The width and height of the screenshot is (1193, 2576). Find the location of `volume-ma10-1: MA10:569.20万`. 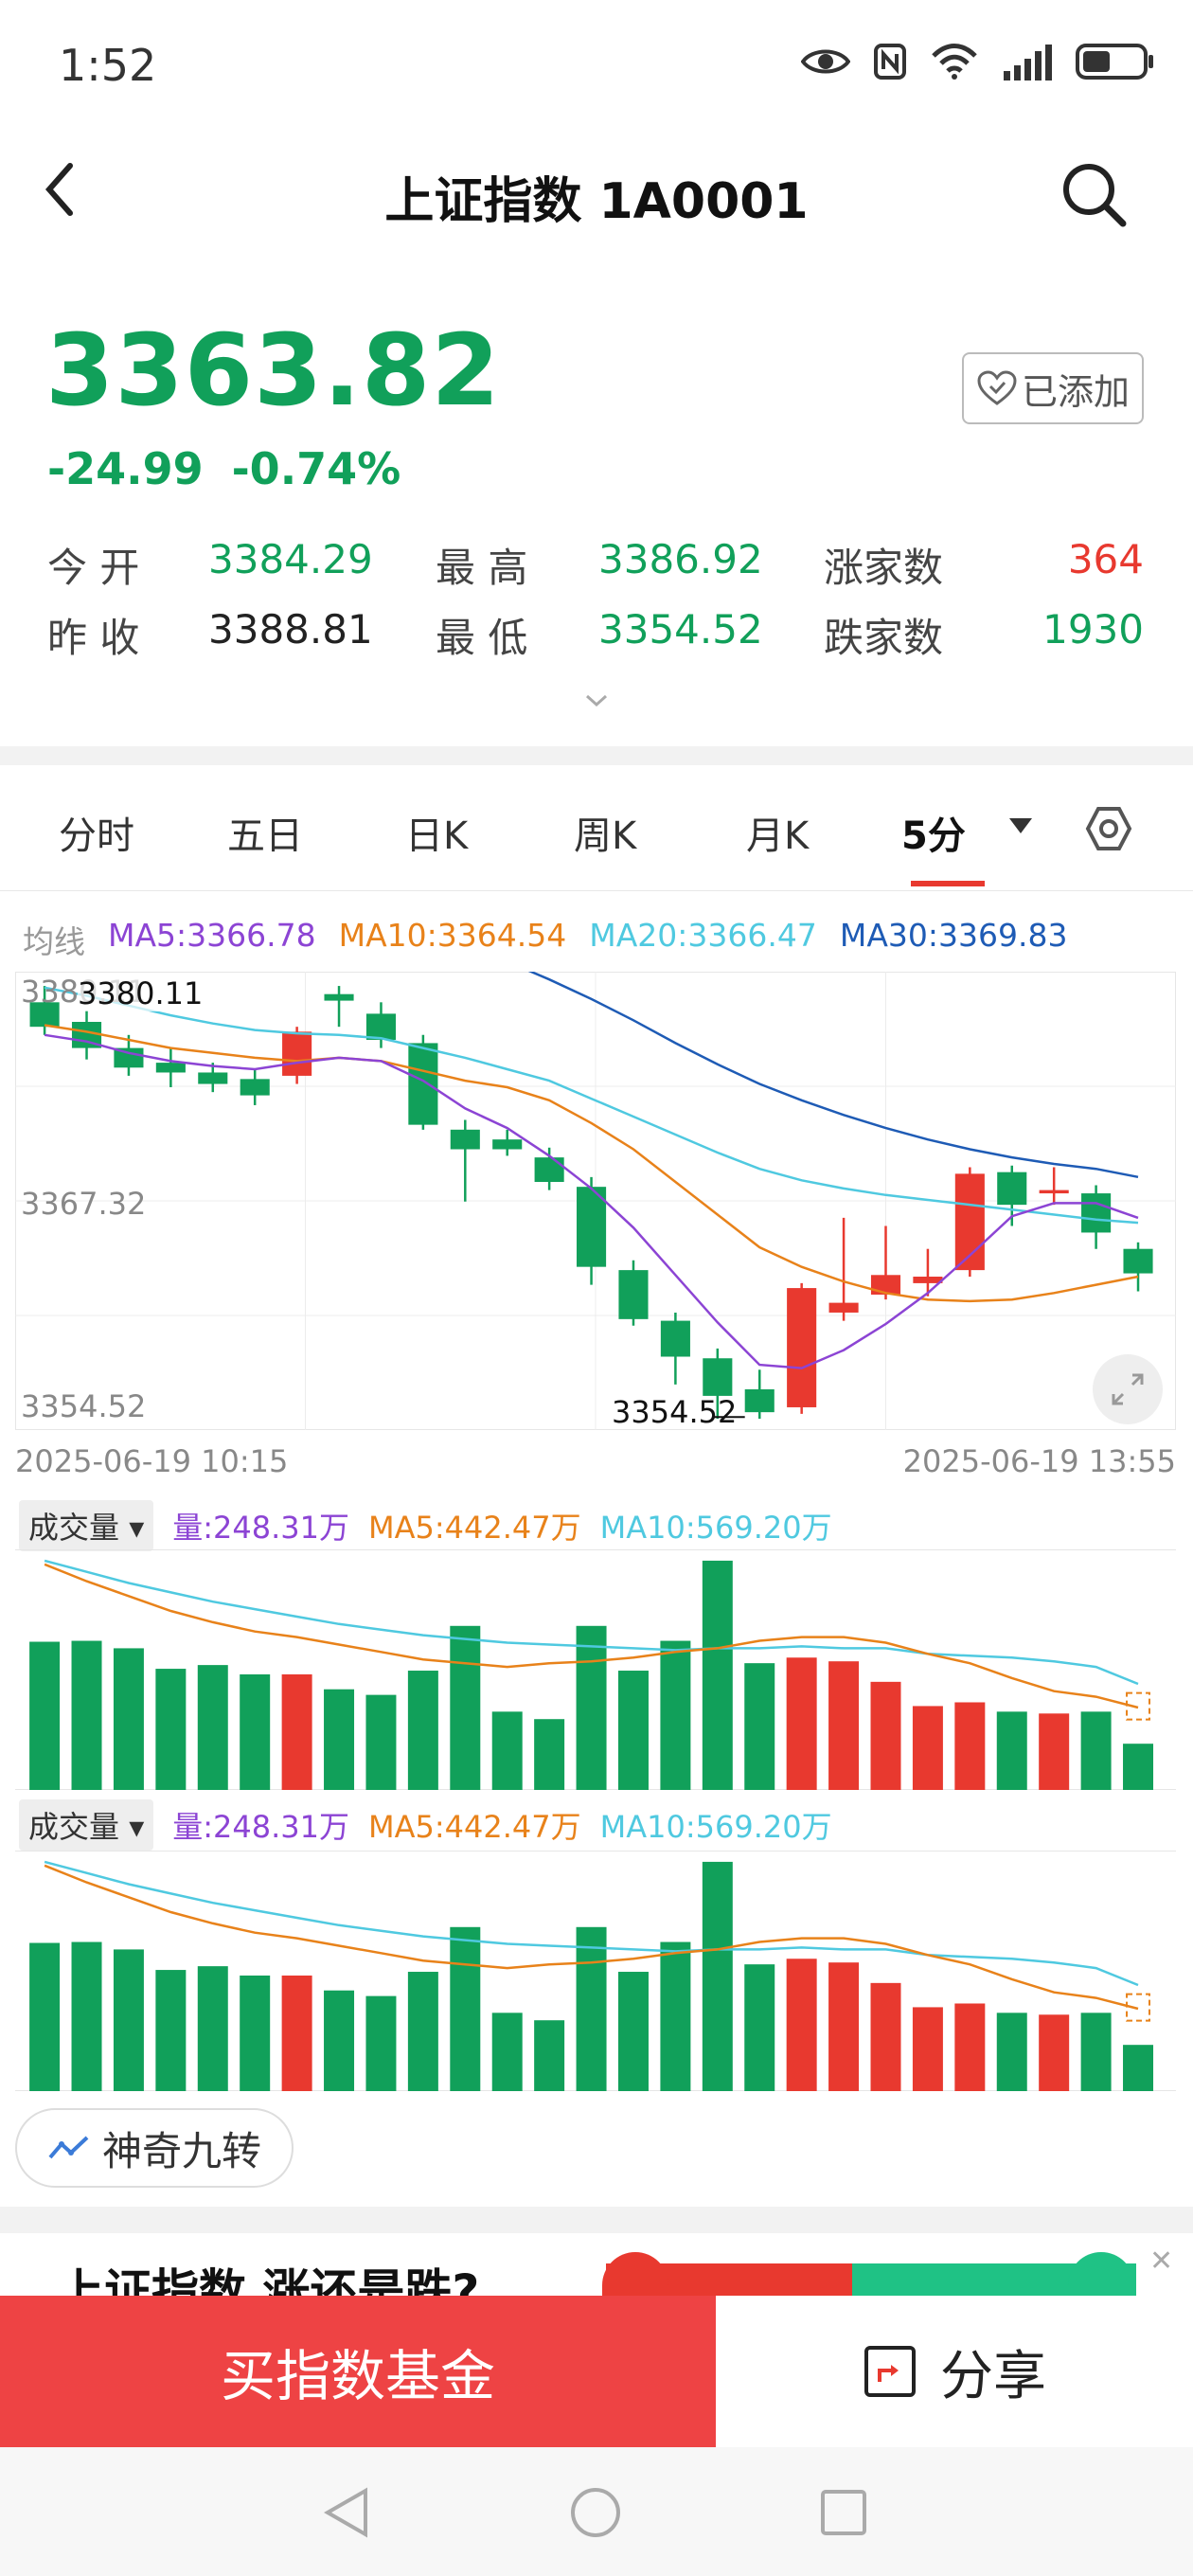

volume-ma10-1: MA10:569.20万 is located at coordinates (715, 1528).